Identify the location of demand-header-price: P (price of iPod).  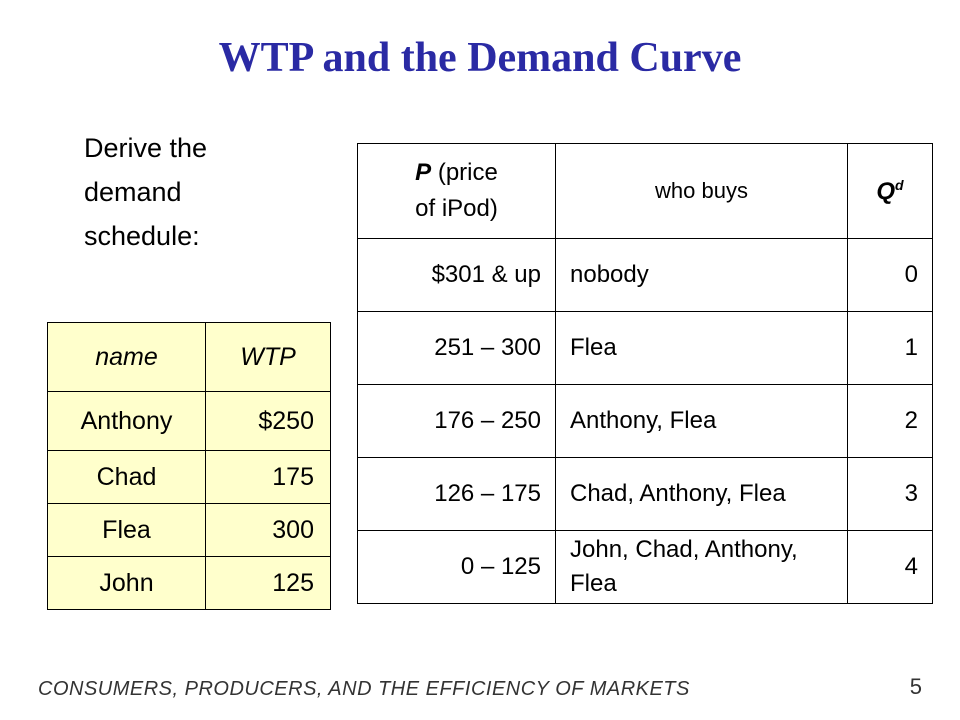
(456, 191).